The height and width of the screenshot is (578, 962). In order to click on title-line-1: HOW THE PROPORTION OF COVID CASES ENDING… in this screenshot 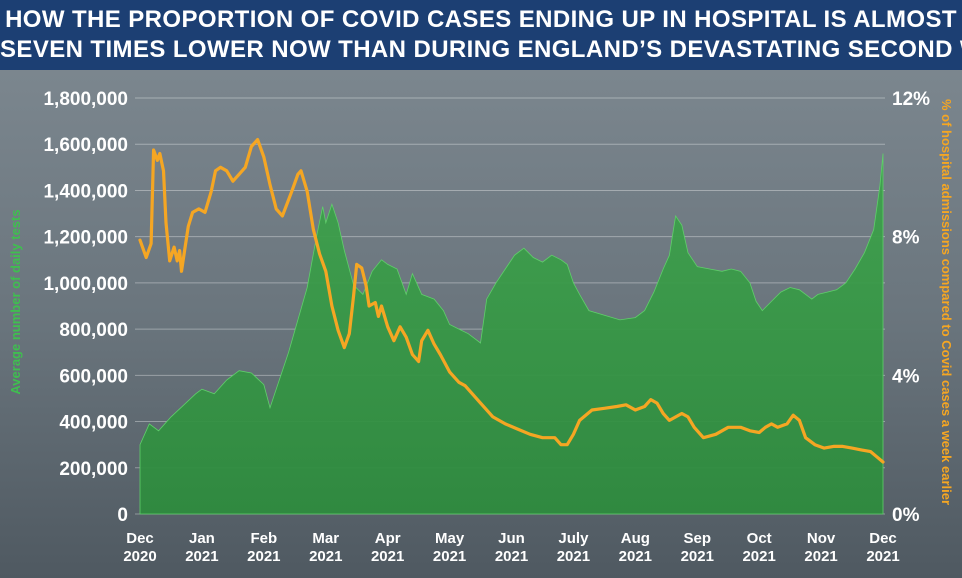, I will do `click(481, 19)`.